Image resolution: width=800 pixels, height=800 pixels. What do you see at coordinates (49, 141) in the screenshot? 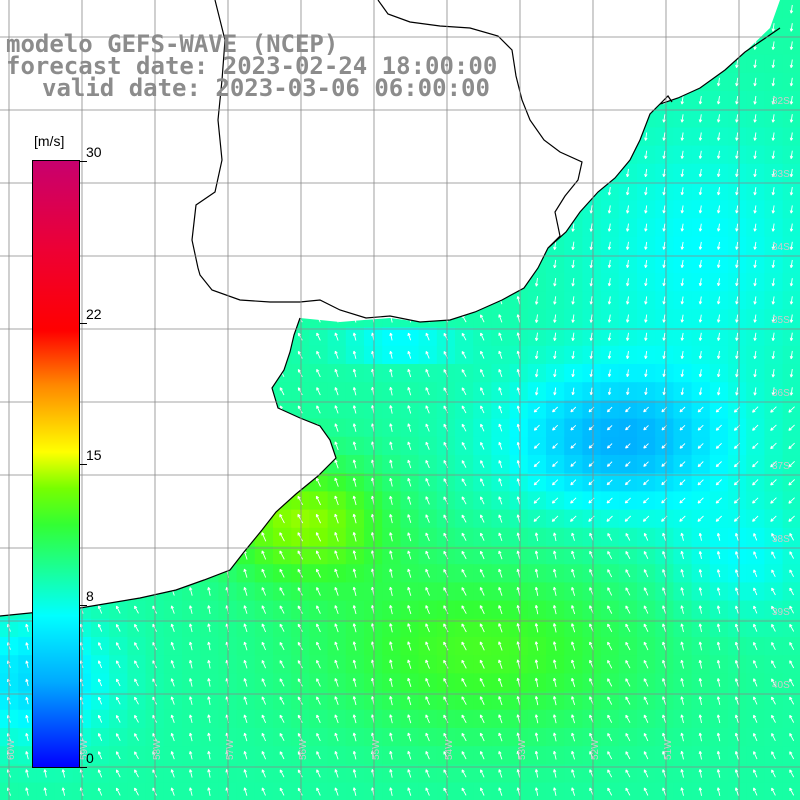
I see `colorbar-unit: [m/s]` at bounding box center [49, 141].